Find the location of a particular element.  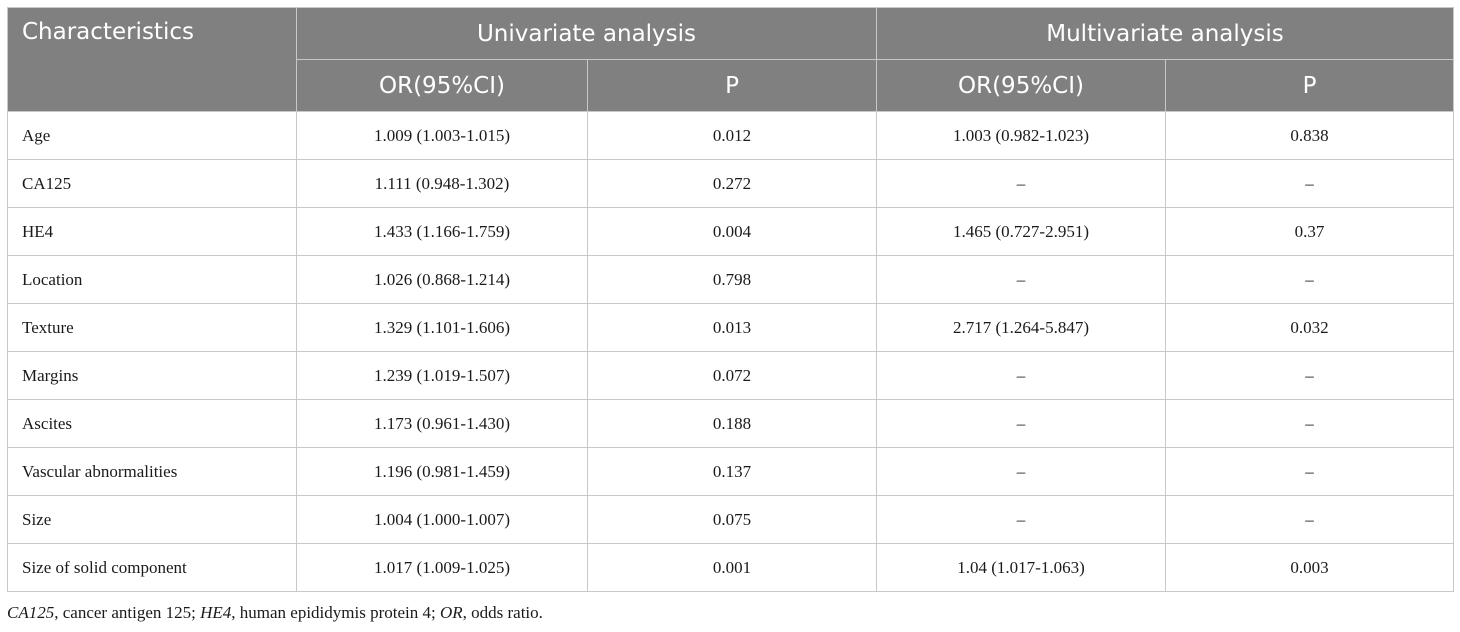

multivariate-p-cell: 0.003 is located at coordinates (1309, 567).